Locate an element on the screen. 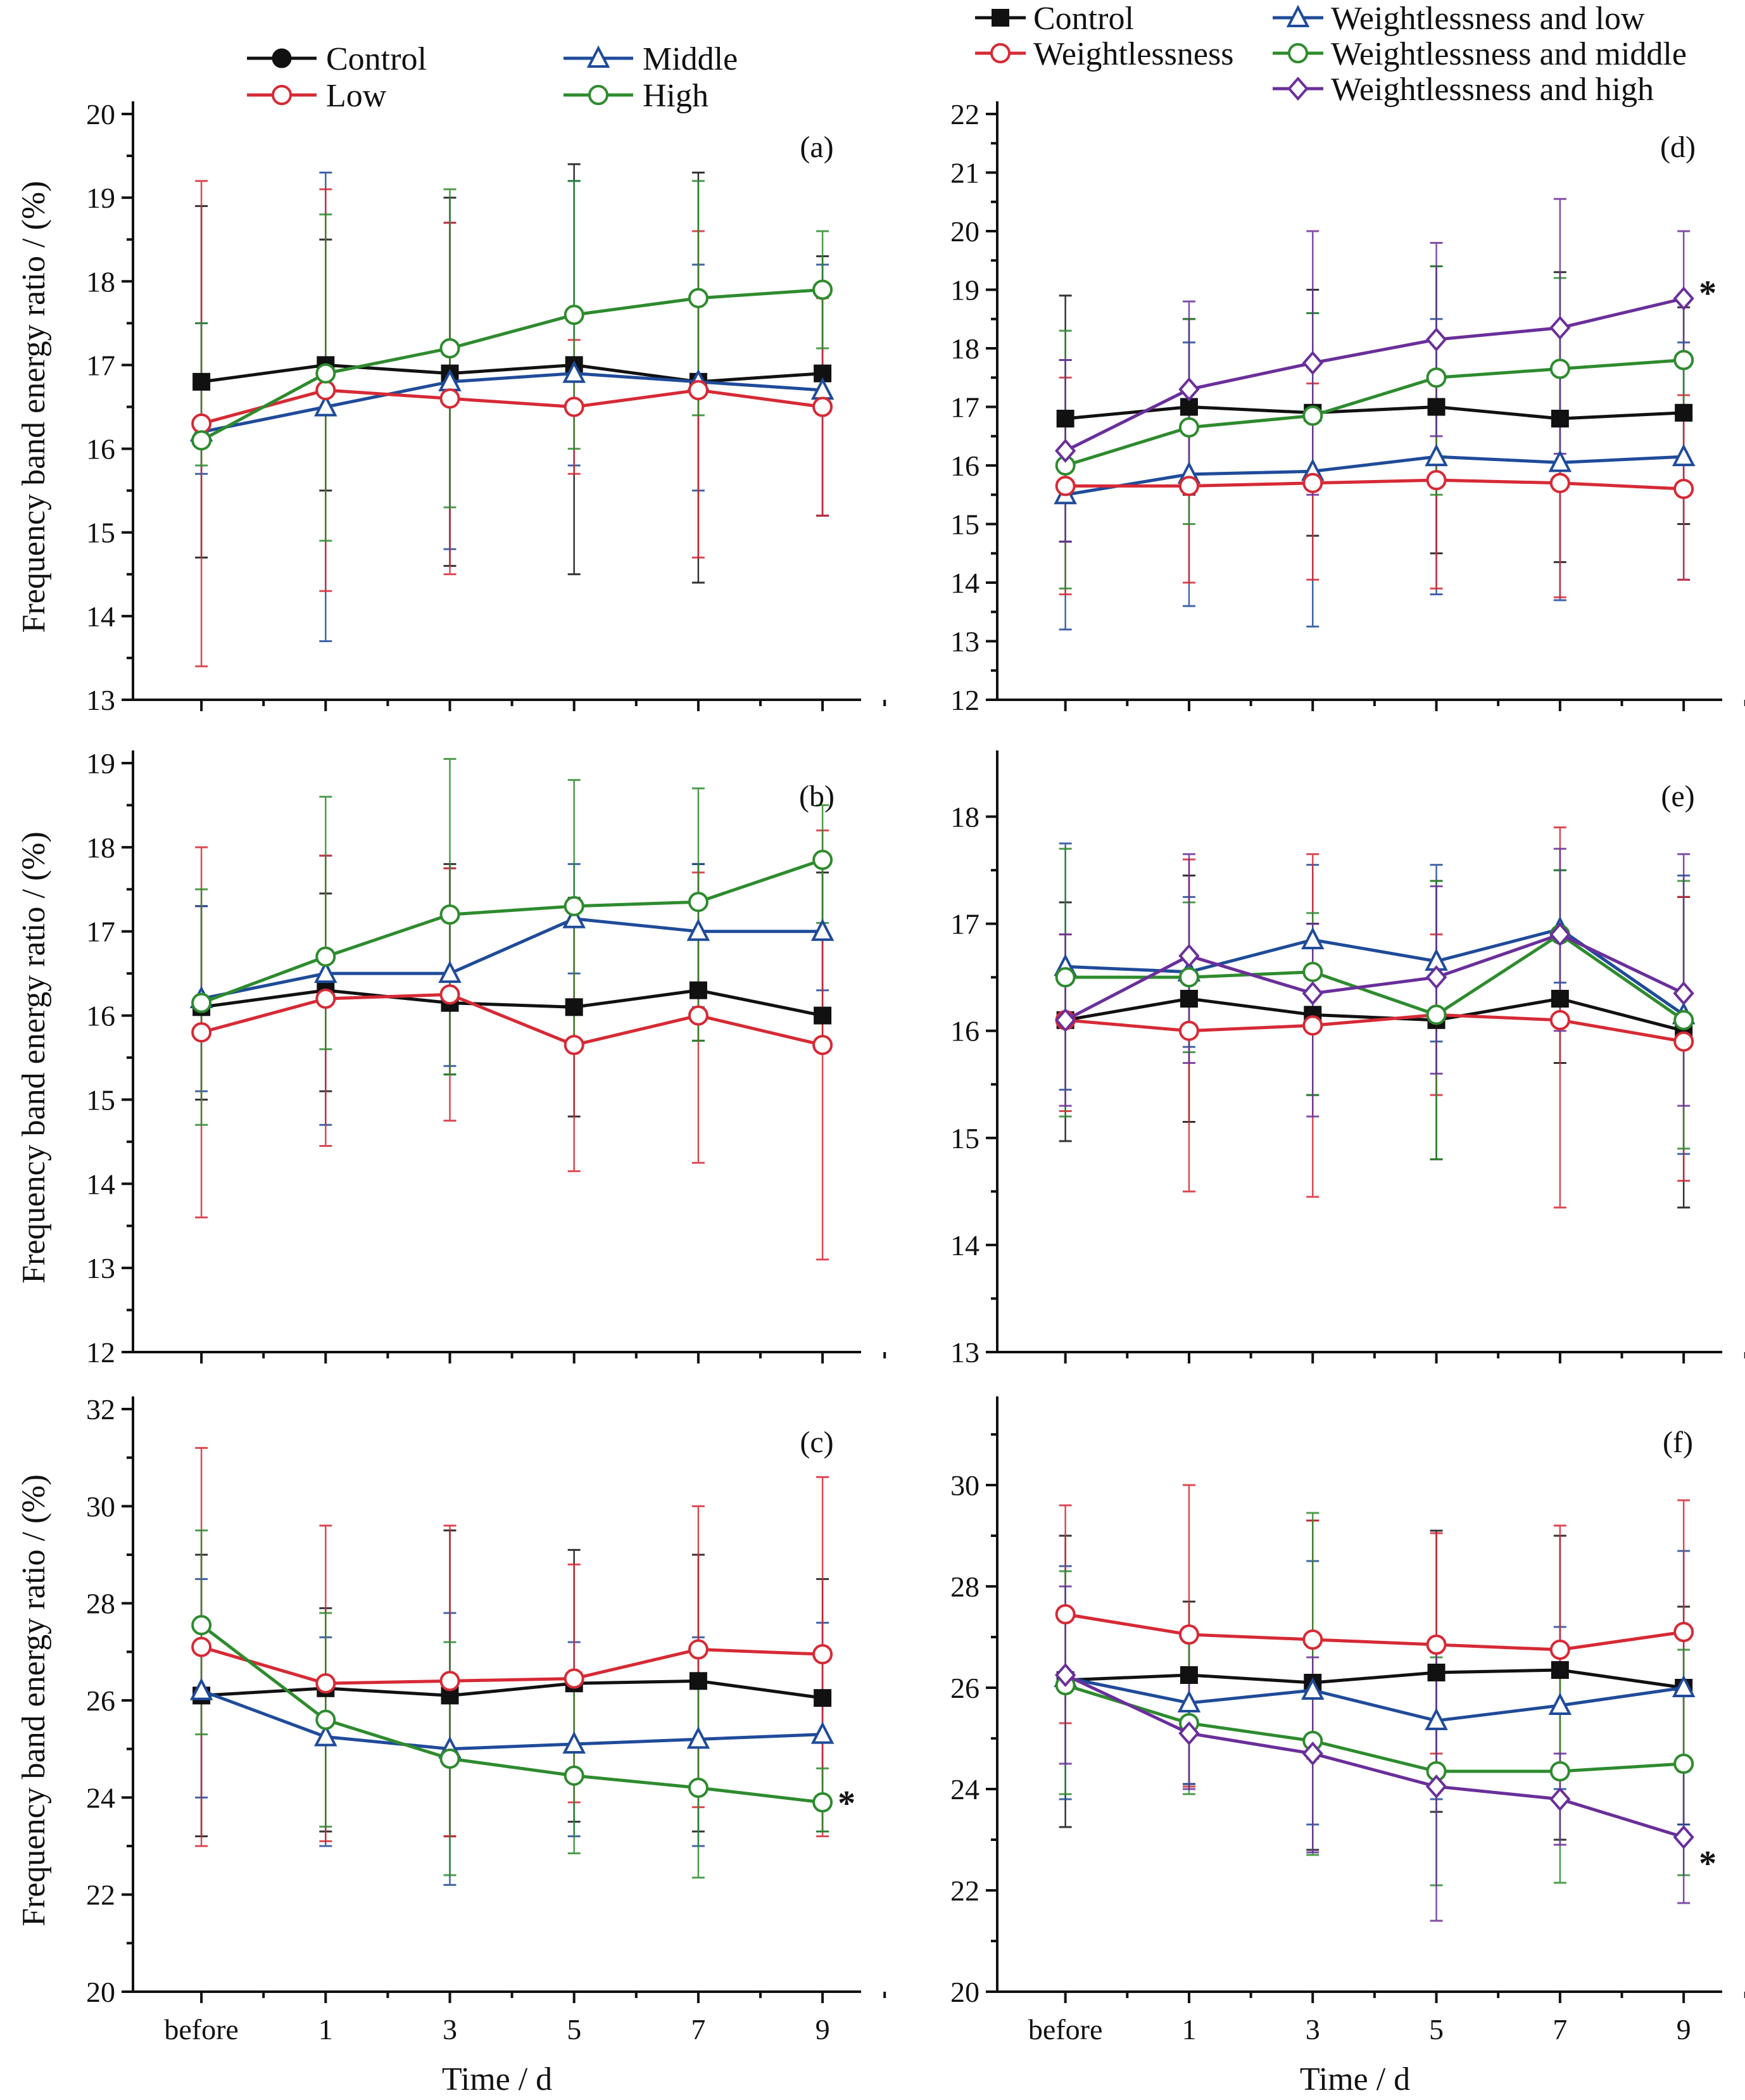  panel-label: (c) is located at coordinates (816, 1442).